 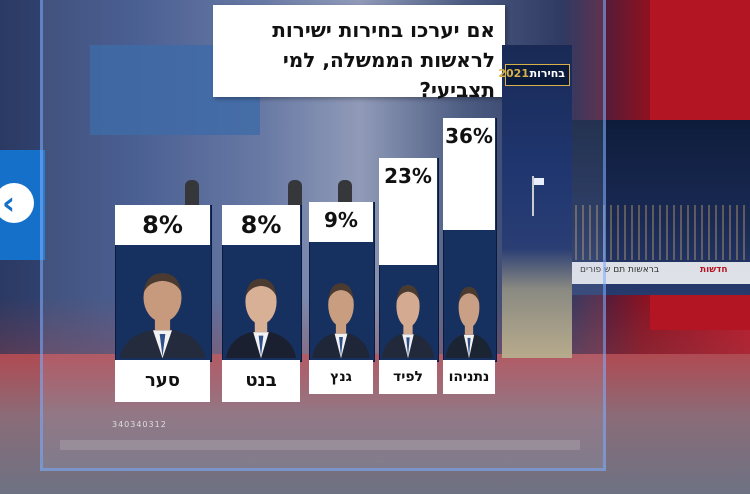 What do you see at coordinates (469, 377) in the screenshot?
I see `candidate-name: נתניהו` at bounding box center [469, 377].